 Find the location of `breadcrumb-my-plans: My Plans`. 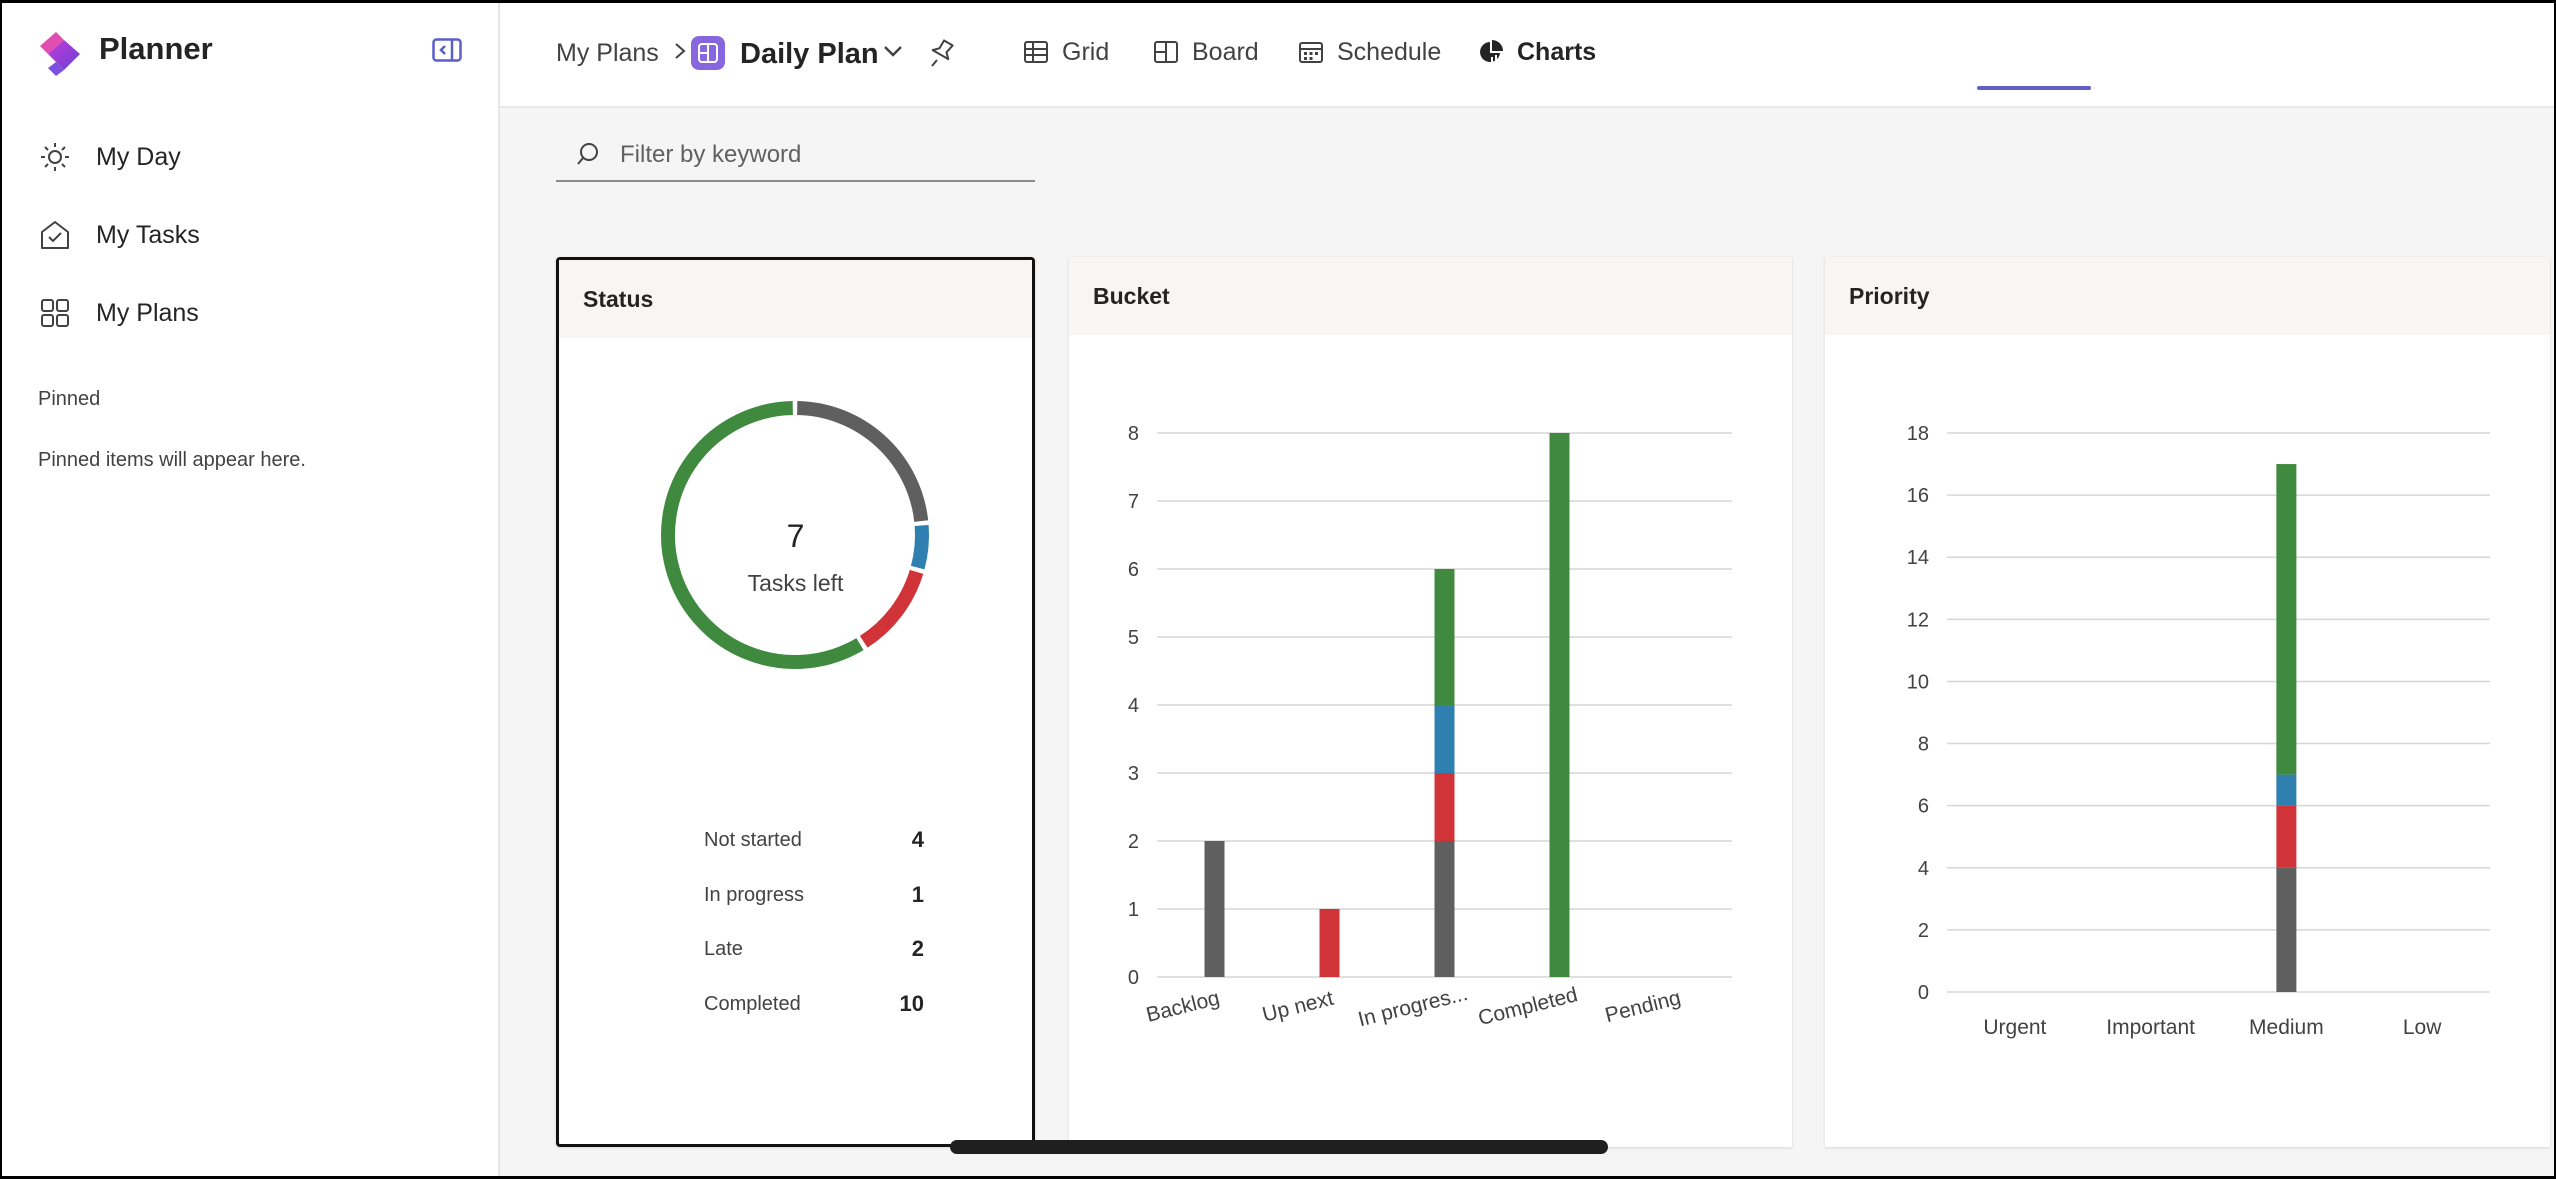

breadcrumb-my-plans: My Plans is located at coordinates (607, 53).